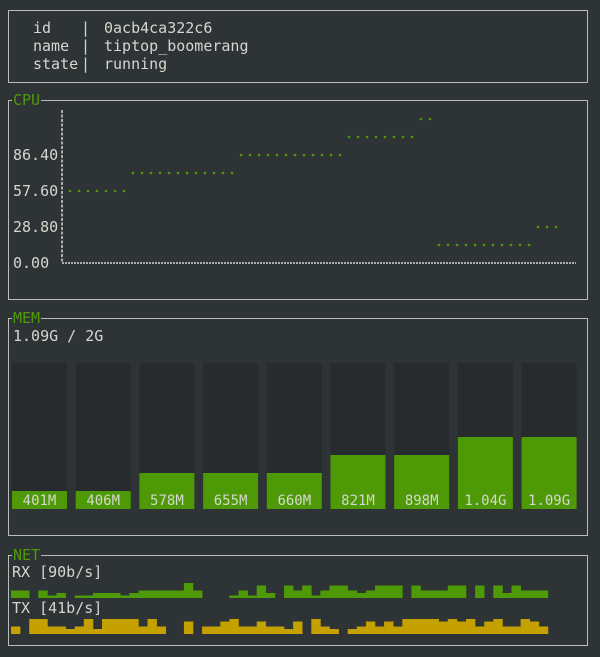 The image size is (600, 657). Describe the element at coordinates (27, 555) in the screenshot. I see `net-title: NET` at that location.